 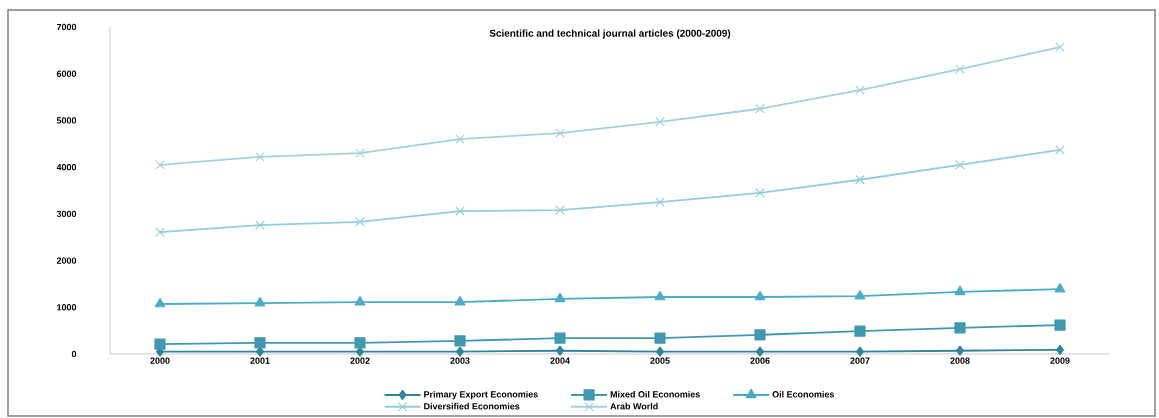 I want to click on legend-label: Oil Economies, so click(x=803, y=394).